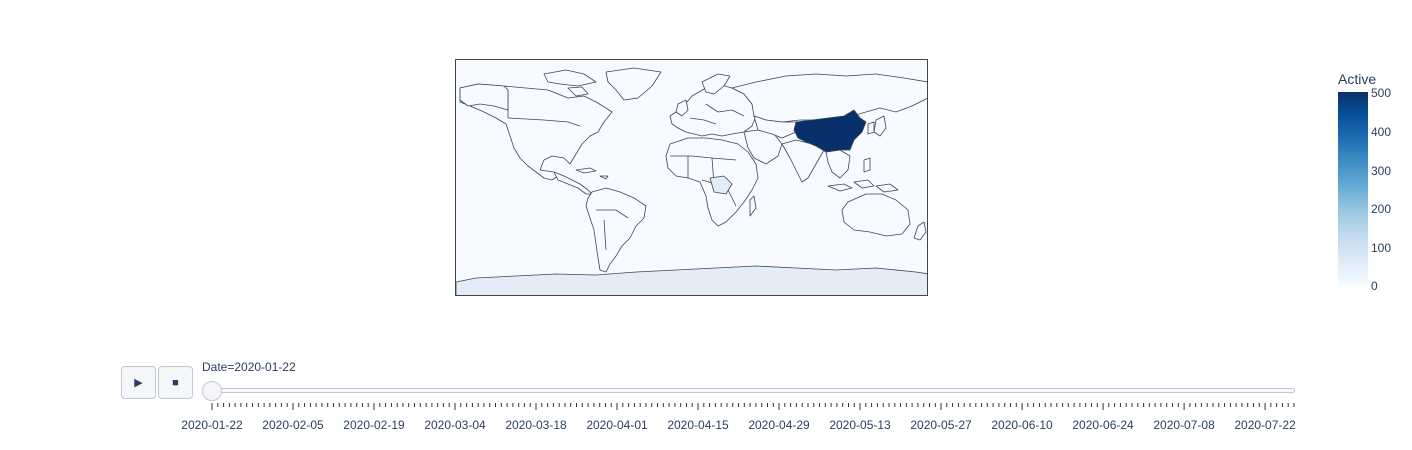 Image resolution: width=1412 pixels, height=450 pixels. What do you see at coordinates (691, 280) in the screenshot?
I see `antarctica` at bounding box center [691, 280].